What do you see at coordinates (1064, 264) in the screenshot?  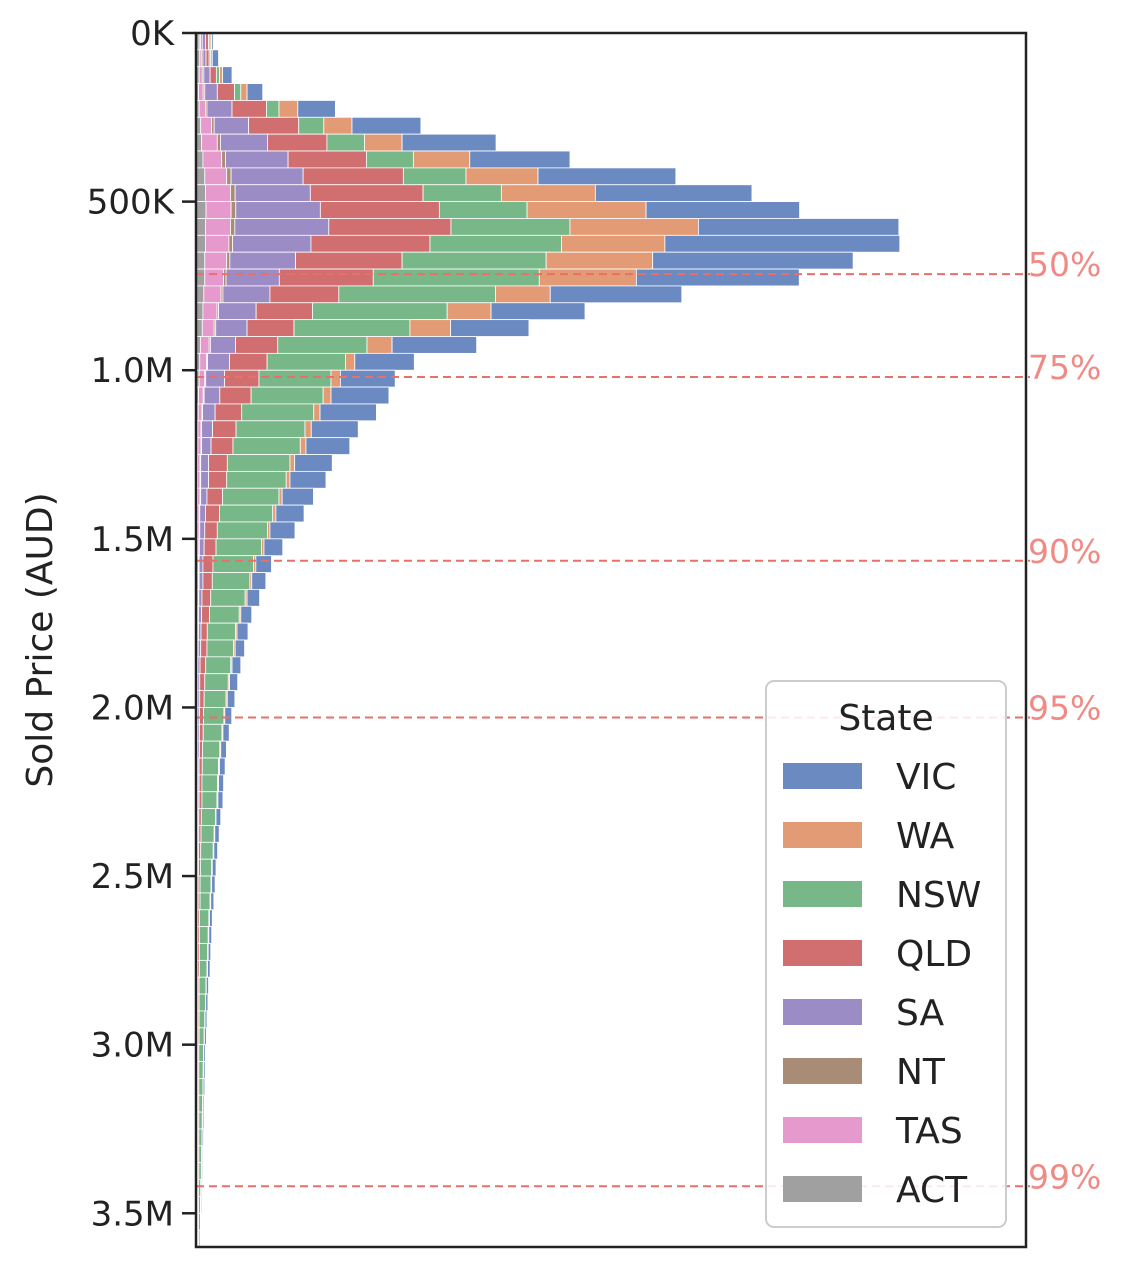 I see `percentile-label-50: 50%` at bounding box center [1064, 264].